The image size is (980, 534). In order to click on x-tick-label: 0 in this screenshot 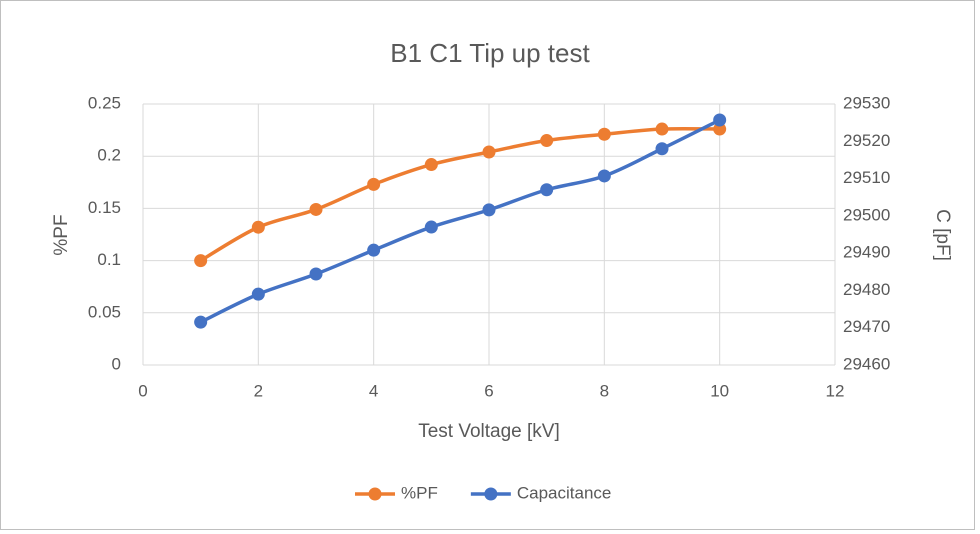, I will do `click(142, 390)`.